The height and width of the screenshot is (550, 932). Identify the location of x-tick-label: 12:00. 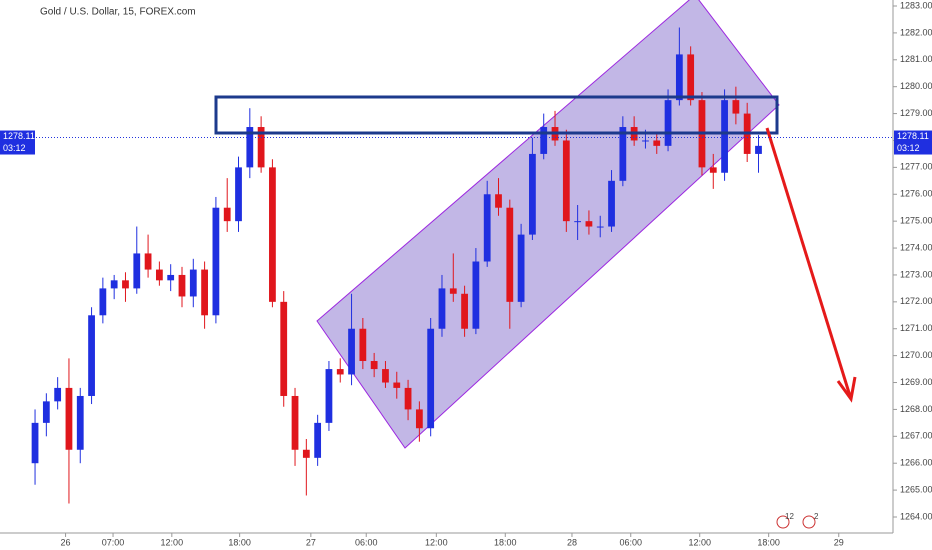
(436, 542).